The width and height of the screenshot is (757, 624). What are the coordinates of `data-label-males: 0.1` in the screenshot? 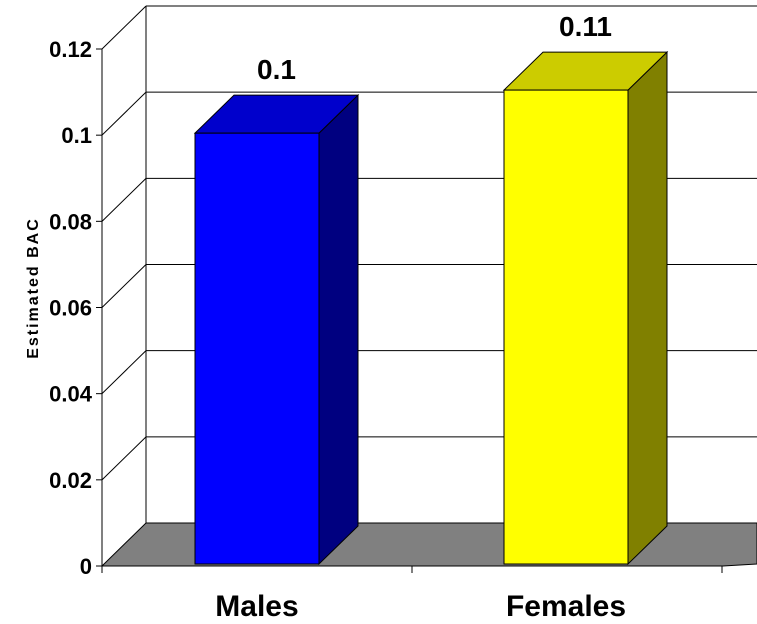 It's located at (276, 69).